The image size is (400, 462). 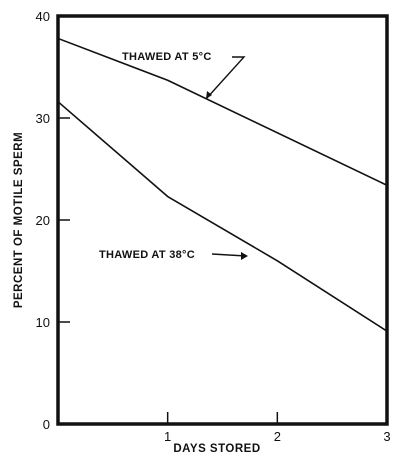 What do you see at coordinates (225, 78) in the screenshot?
I see `annotation-arrow-5c` at bounding box center [225, 78].